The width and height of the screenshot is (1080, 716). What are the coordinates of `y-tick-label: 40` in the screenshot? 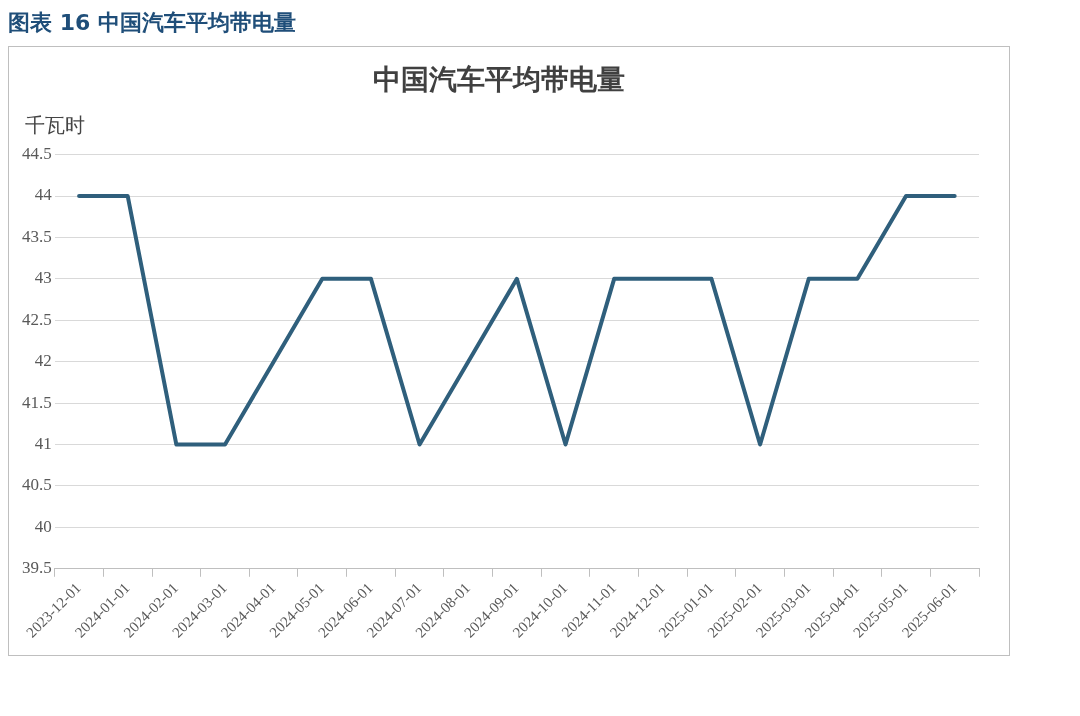 It's located at (43, 526).